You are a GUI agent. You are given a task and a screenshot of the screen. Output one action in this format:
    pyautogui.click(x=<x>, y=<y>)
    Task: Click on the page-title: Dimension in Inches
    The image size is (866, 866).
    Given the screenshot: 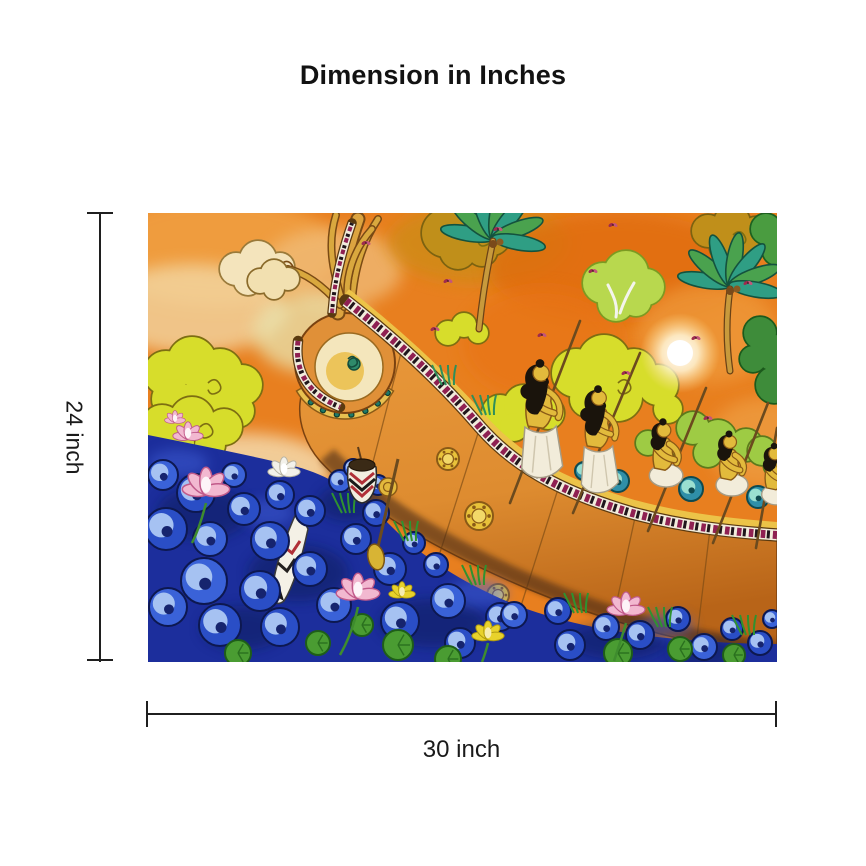 What is the action you would take?
    pyautogui.click(x=433, y=75)
    